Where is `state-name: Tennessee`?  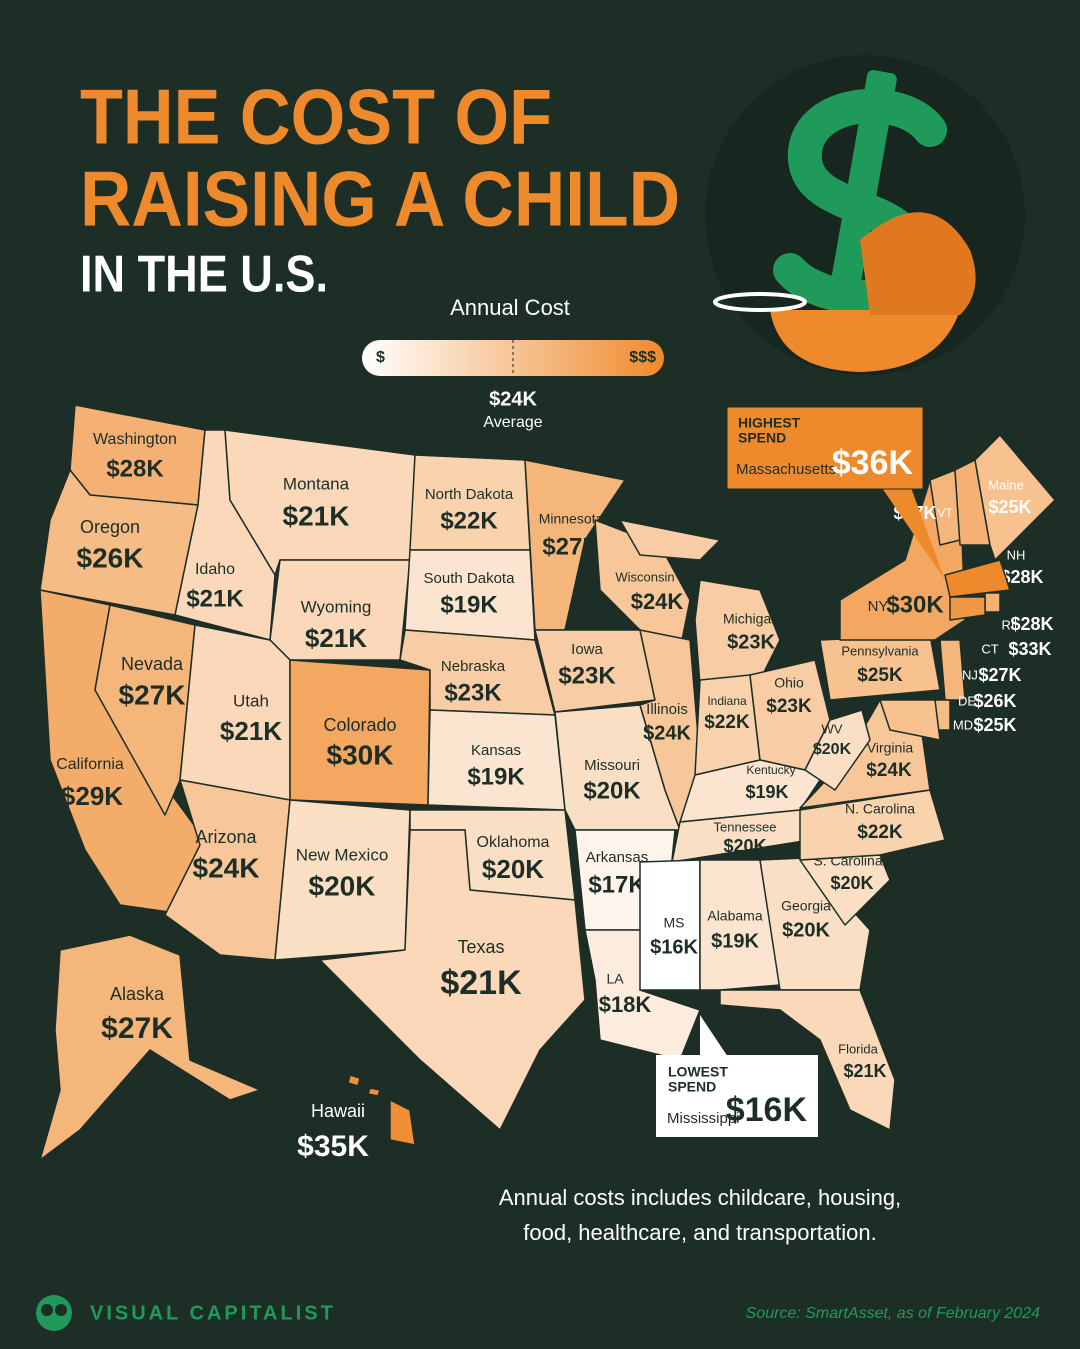 state-name: Tennessee is located at coordinates (745, 826).